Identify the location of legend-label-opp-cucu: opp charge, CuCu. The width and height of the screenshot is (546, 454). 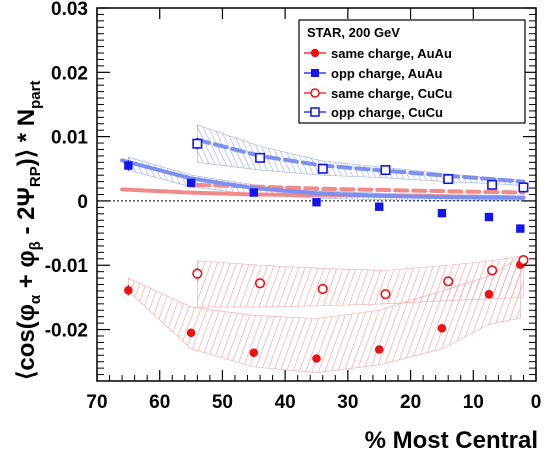
(387, 112).